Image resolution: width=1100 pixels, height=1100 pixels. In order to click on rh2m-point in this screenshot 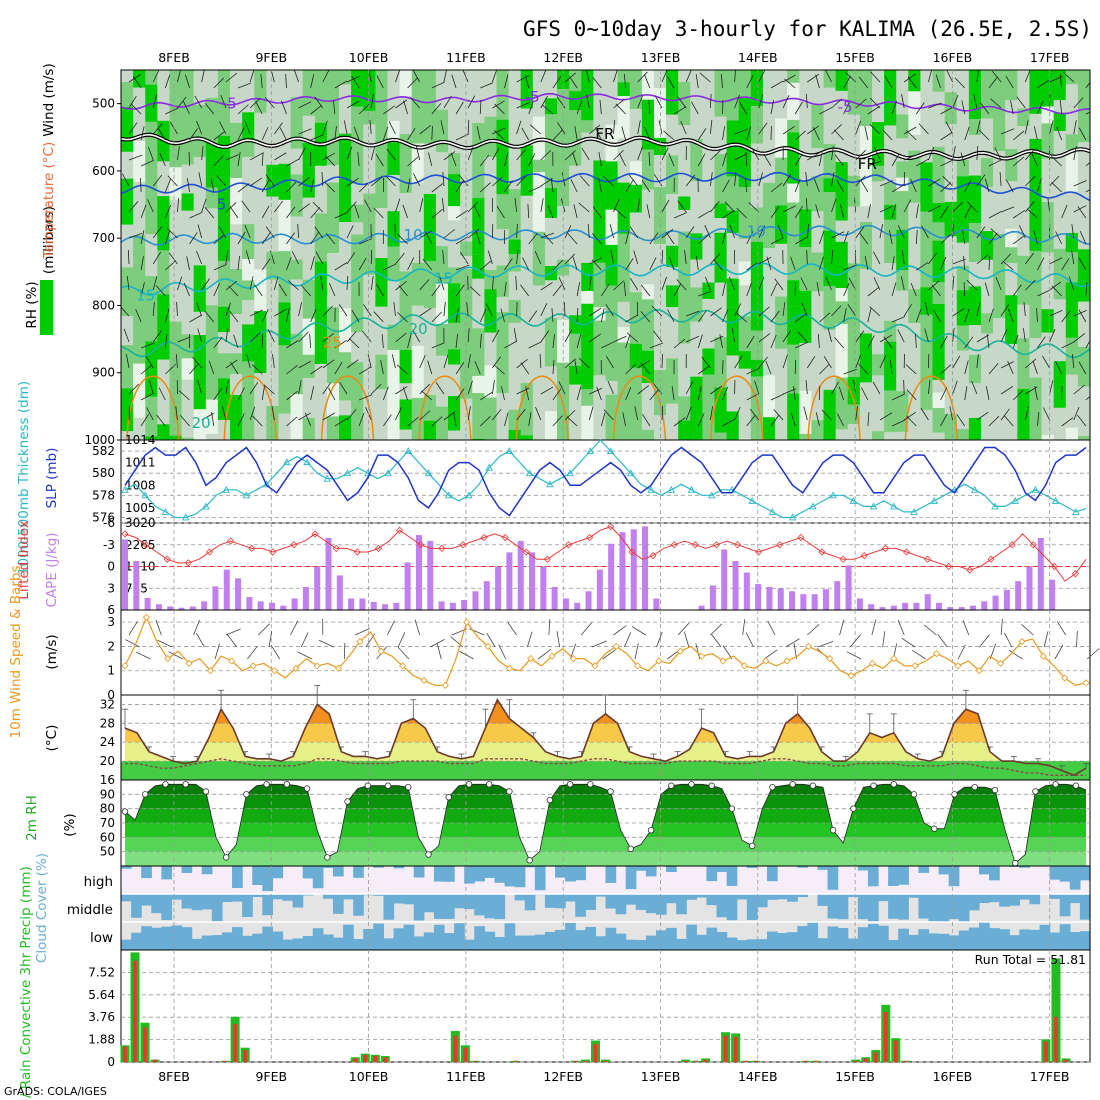, I will do `click(388, 785)`.